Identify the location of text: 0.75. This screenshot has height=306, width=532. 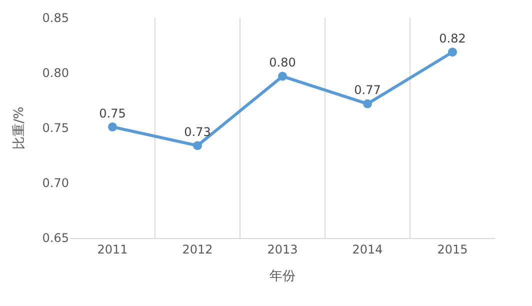
(55, 128).